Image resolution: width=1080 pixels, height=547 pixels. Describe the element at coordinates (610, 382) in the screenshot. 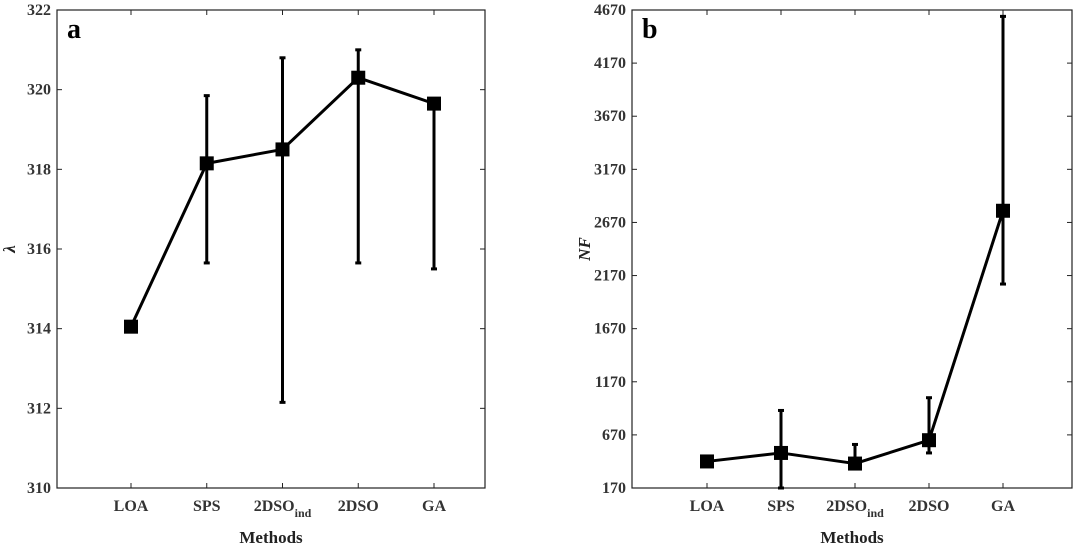

I see `y-tick-label: 1170` at that location.